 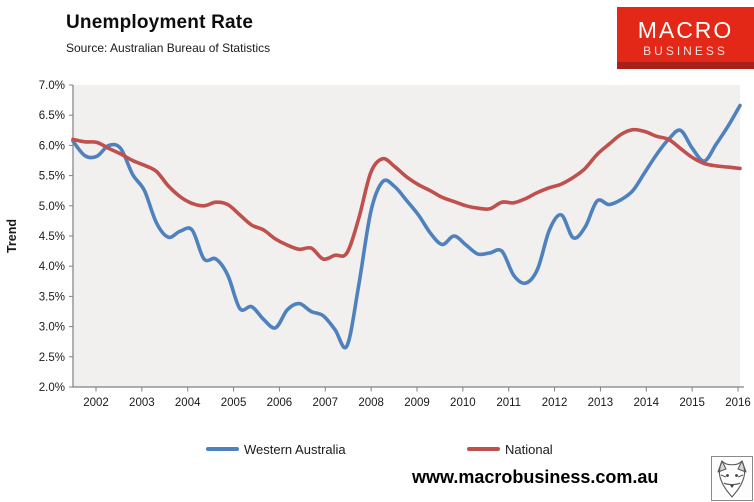 What do you see at coordinates (646, 403) in the screenshot?
I see `x-tick-label: 2014` at bounding box center [646, 403].